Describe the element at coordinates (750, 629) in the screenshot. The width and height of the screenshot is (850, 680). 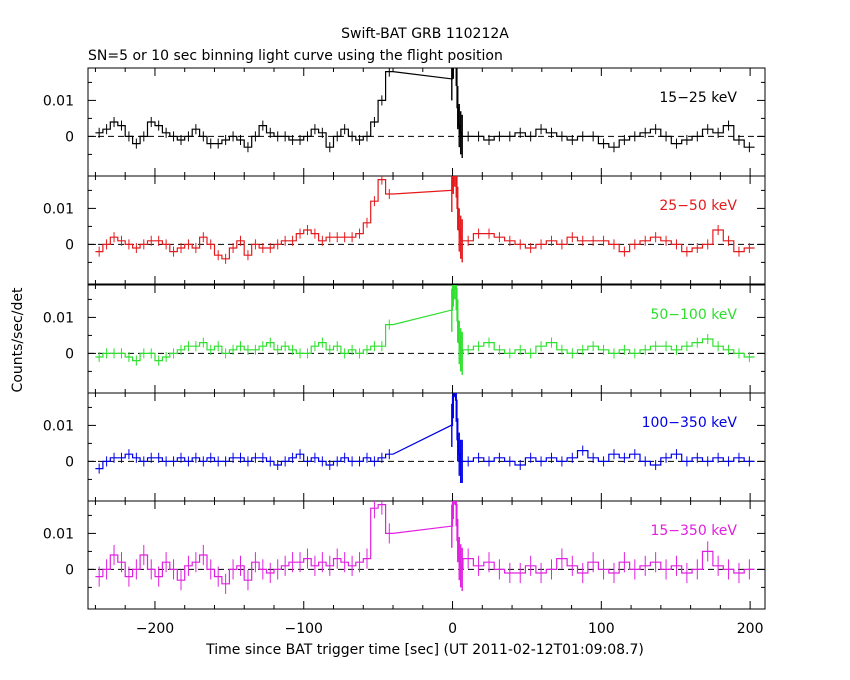
I see `x-tick-label: 200` at that location.